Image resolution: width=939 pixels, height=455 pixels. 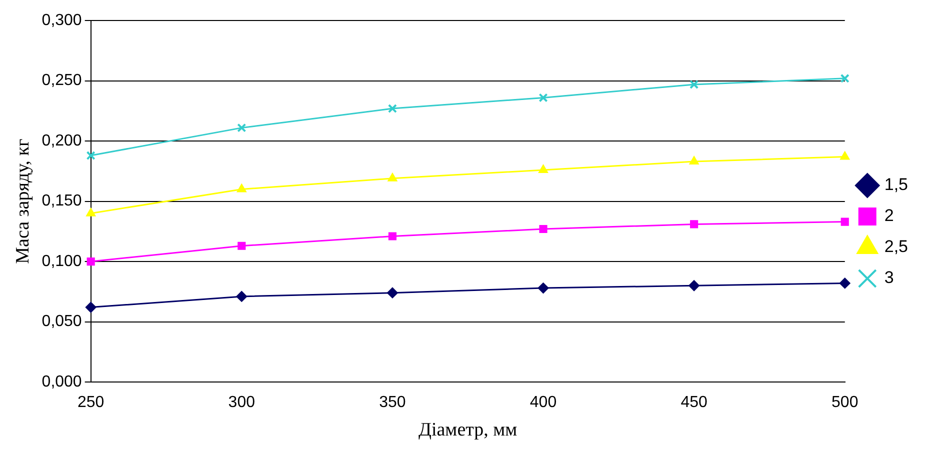 I want to click on x-tick-label: 300, so click(x=242, y=403).